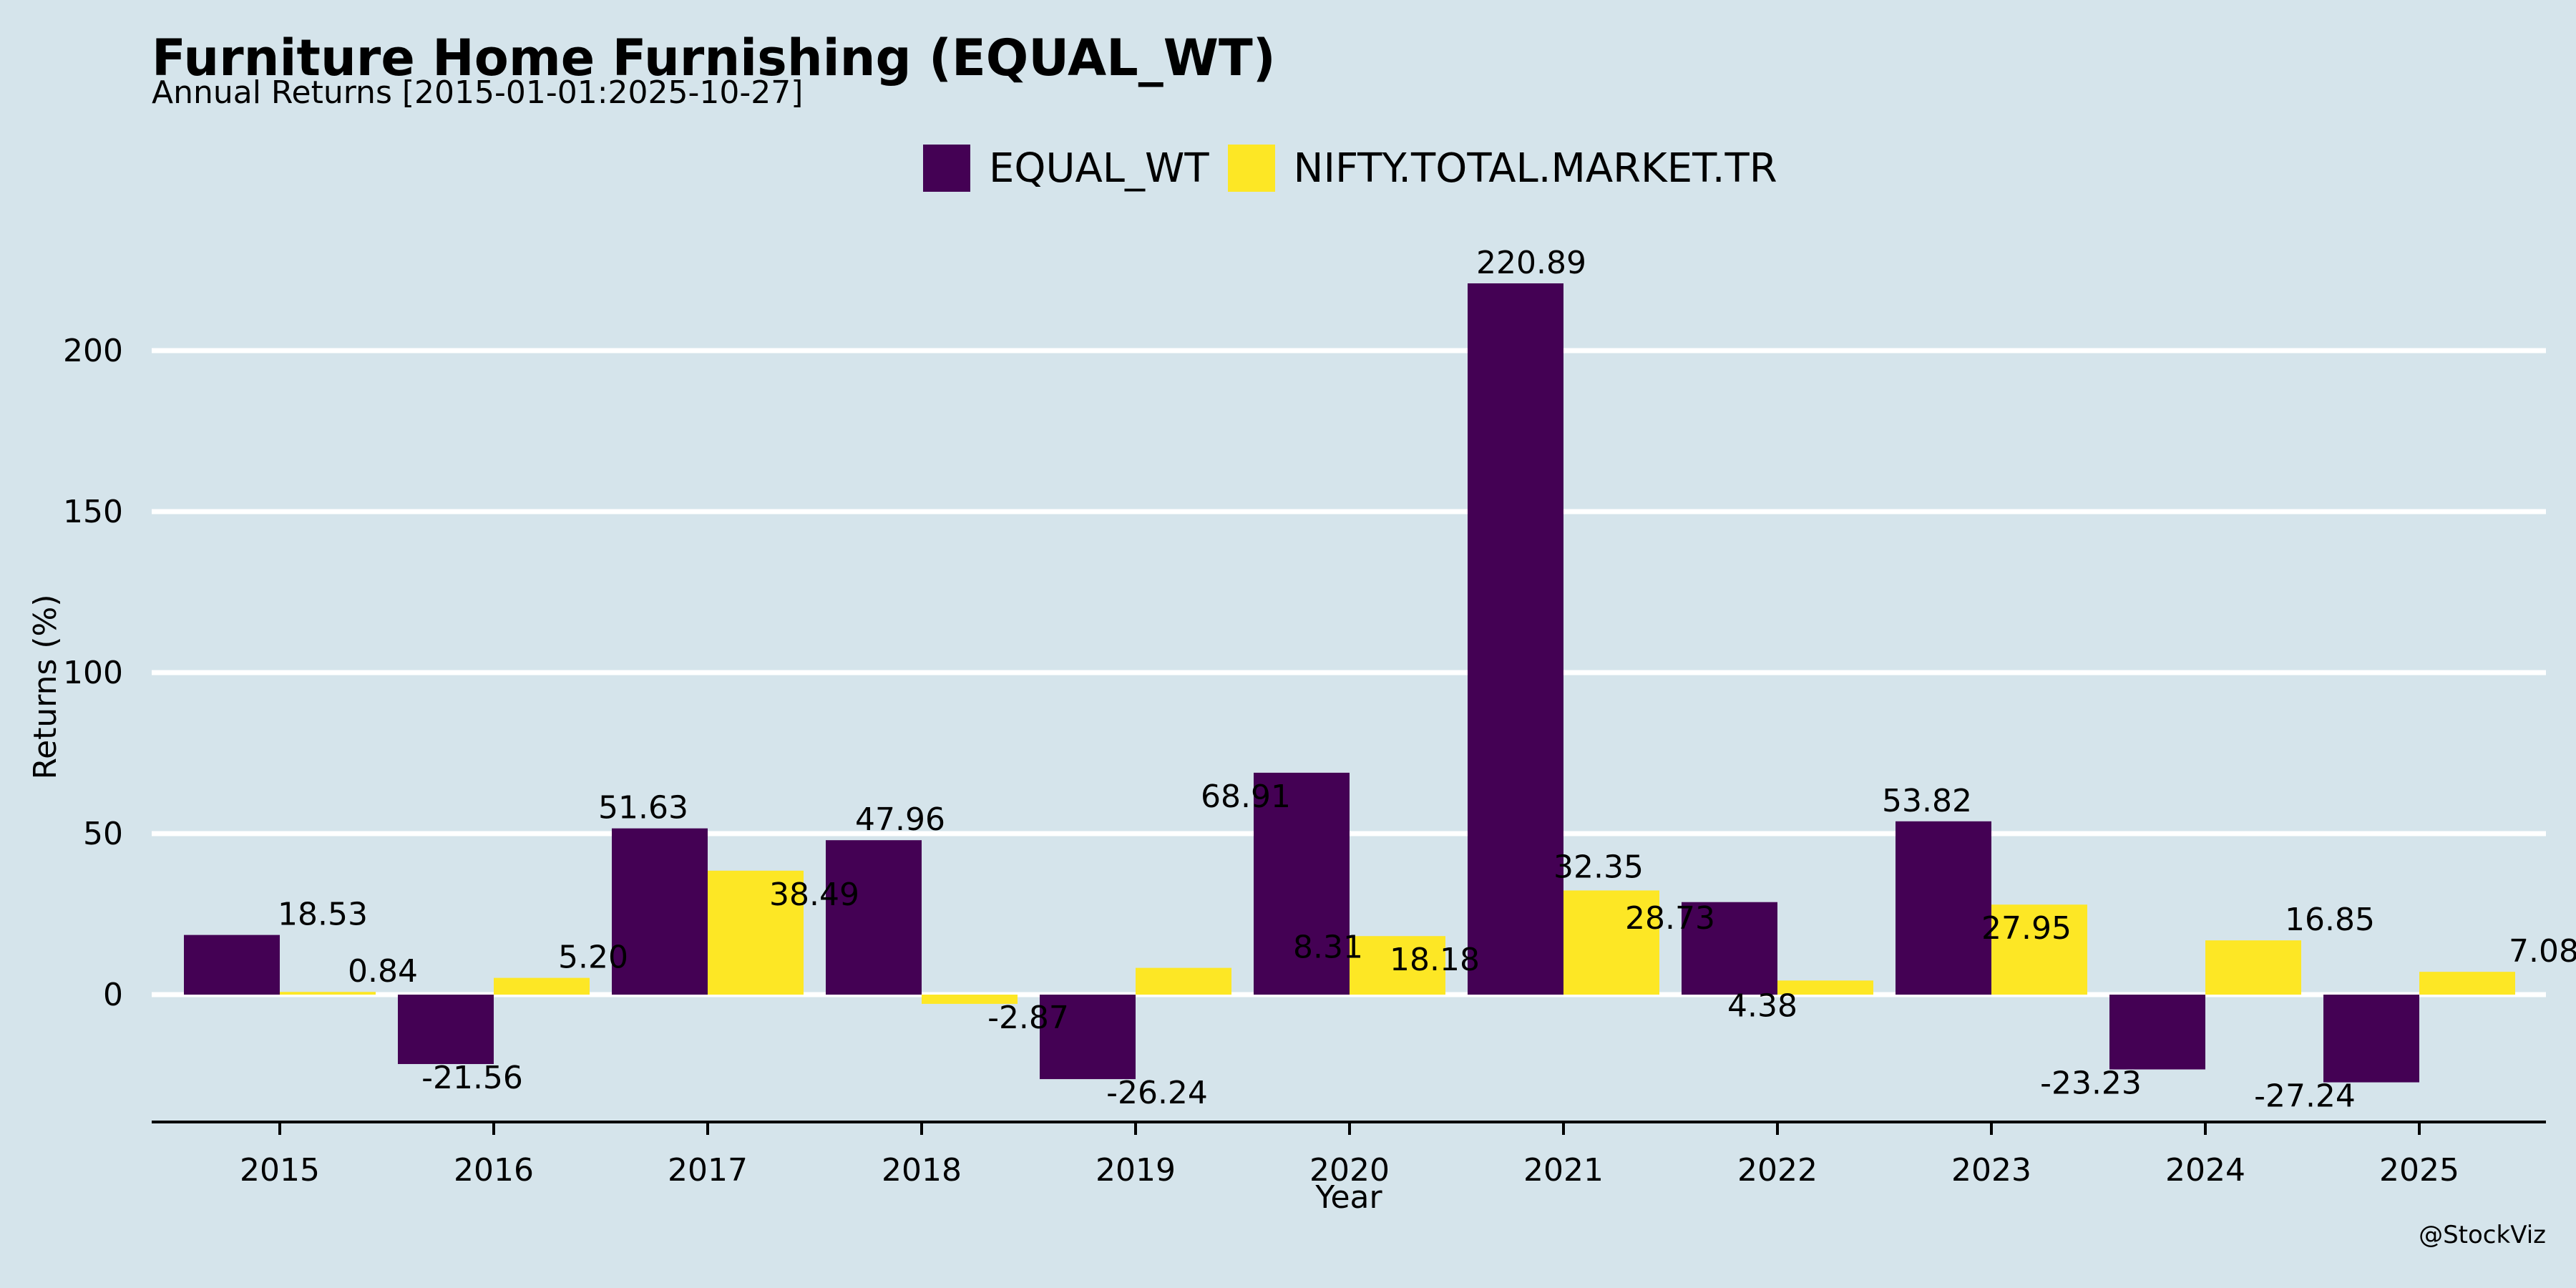 The height and width of the screenshot is (1288, 2576). I want to click on legend-label-equal-wt: EQUAL_WT, so click(1099, 168).